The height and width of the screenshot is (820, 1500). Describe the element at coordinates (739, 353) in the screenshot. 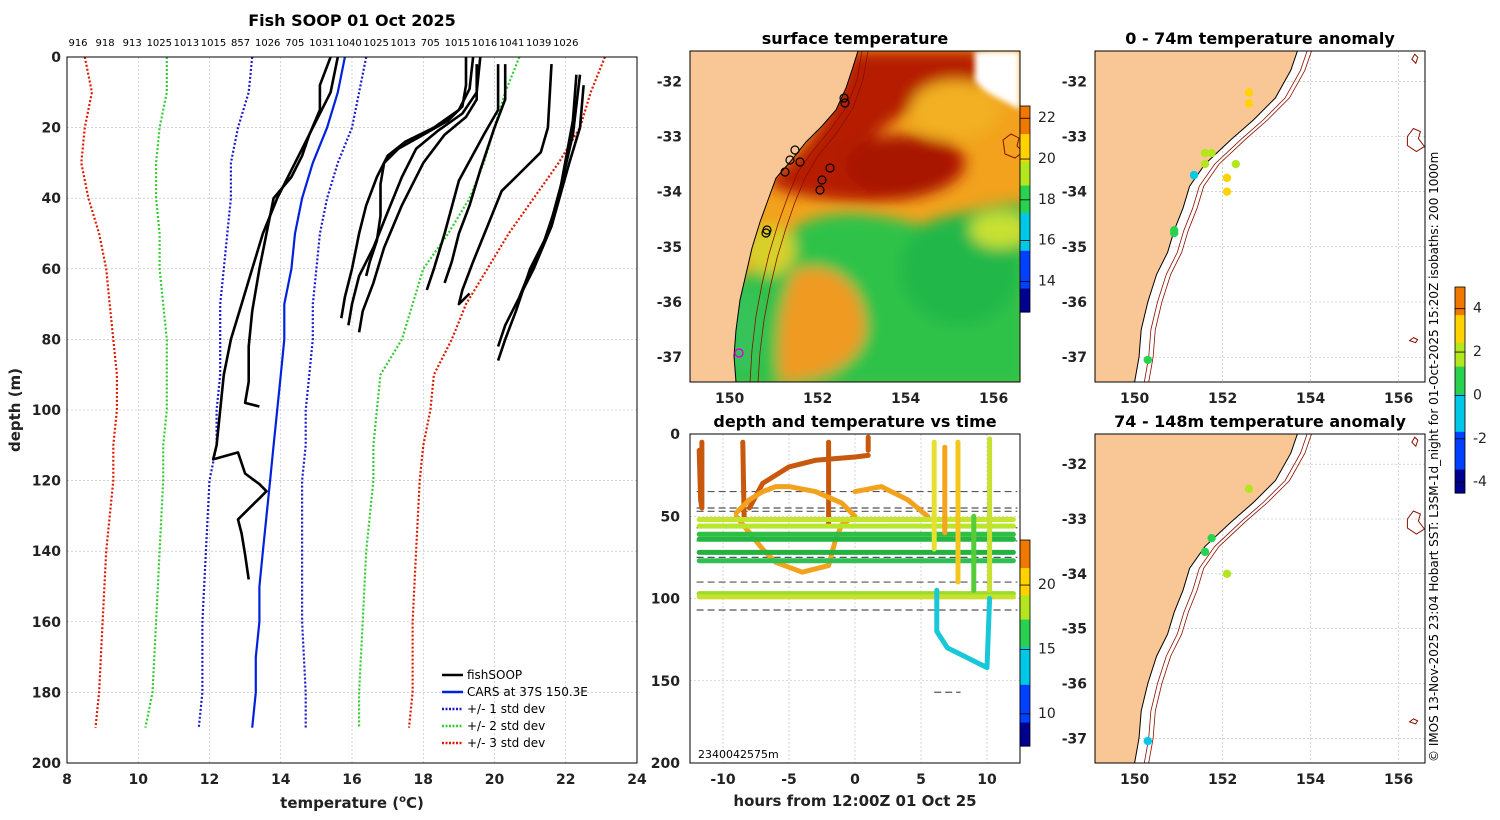

I see `sst-magenta-marker` at that location.